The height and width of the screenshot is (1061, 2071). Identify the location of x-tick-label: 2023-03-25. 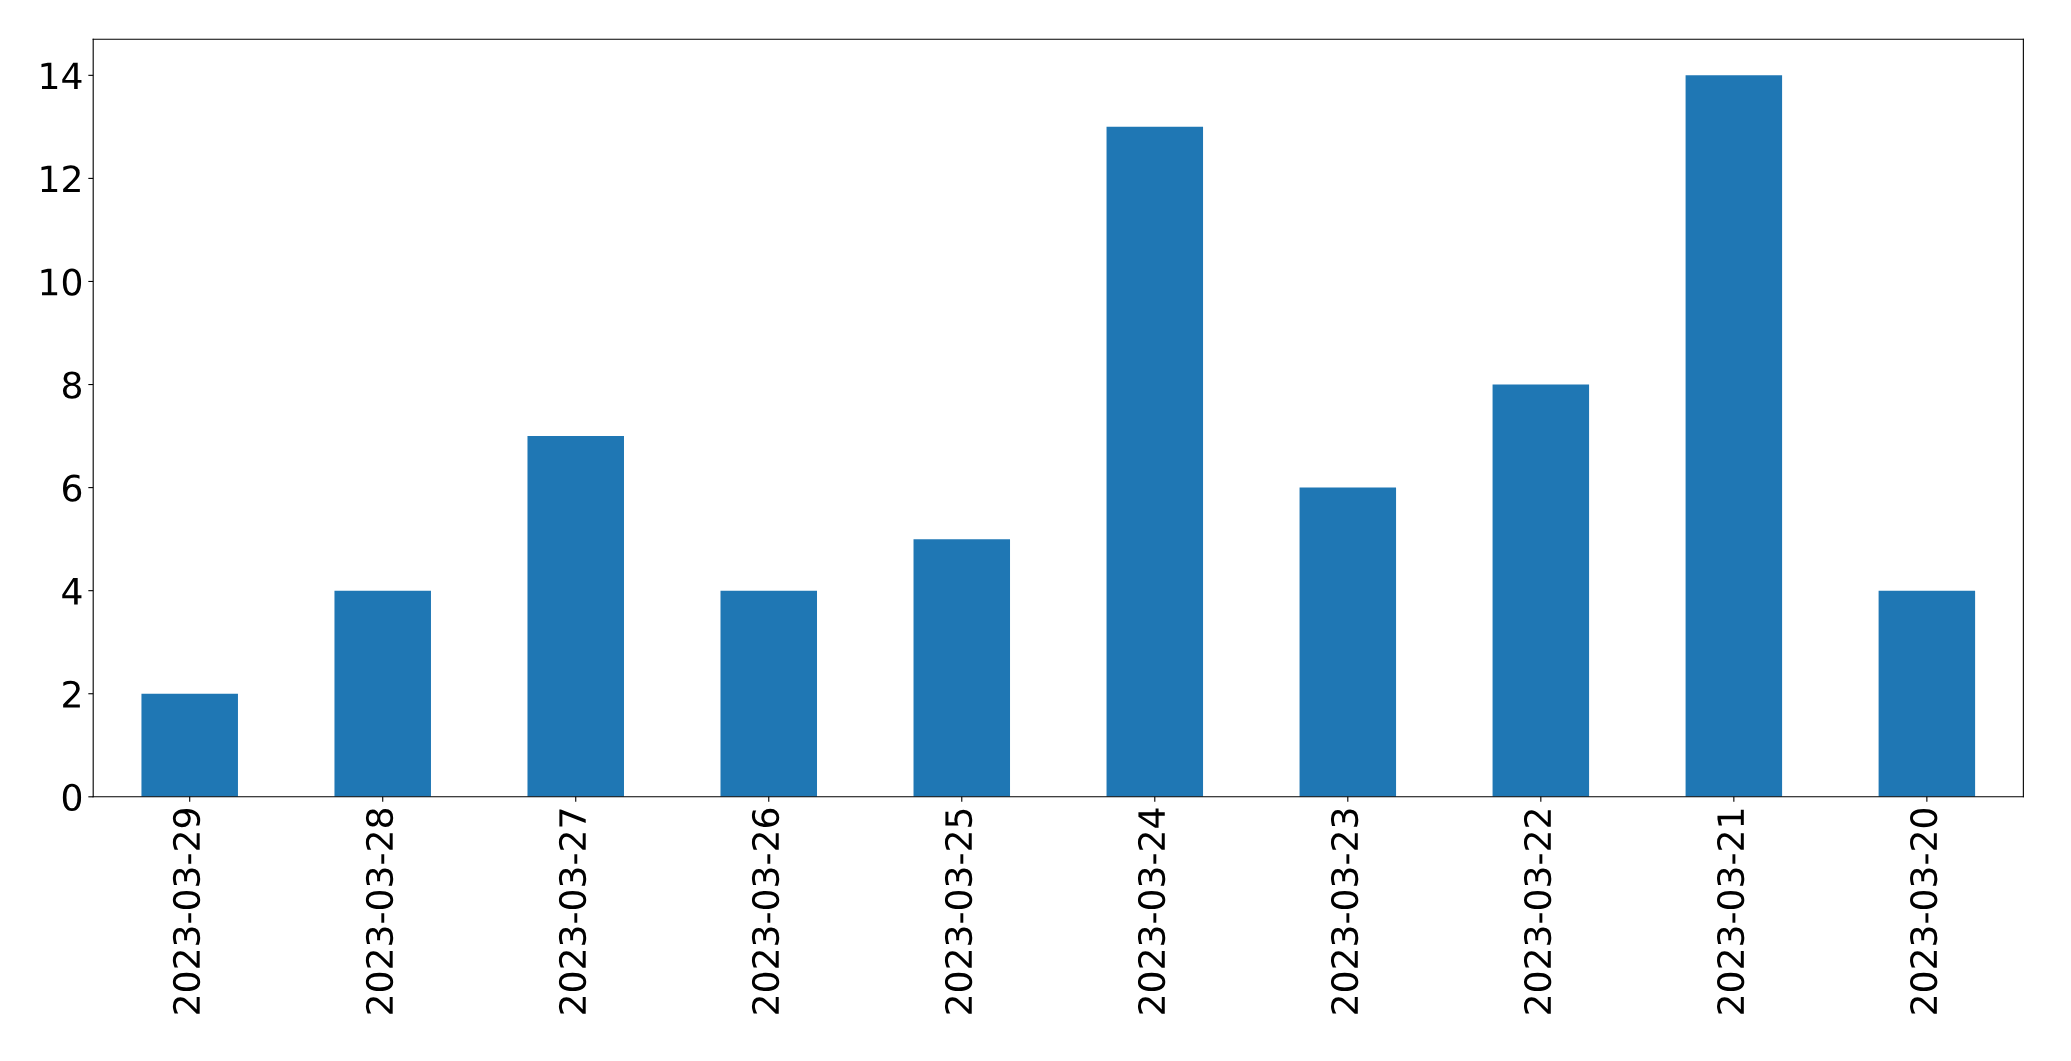
(958, 911).